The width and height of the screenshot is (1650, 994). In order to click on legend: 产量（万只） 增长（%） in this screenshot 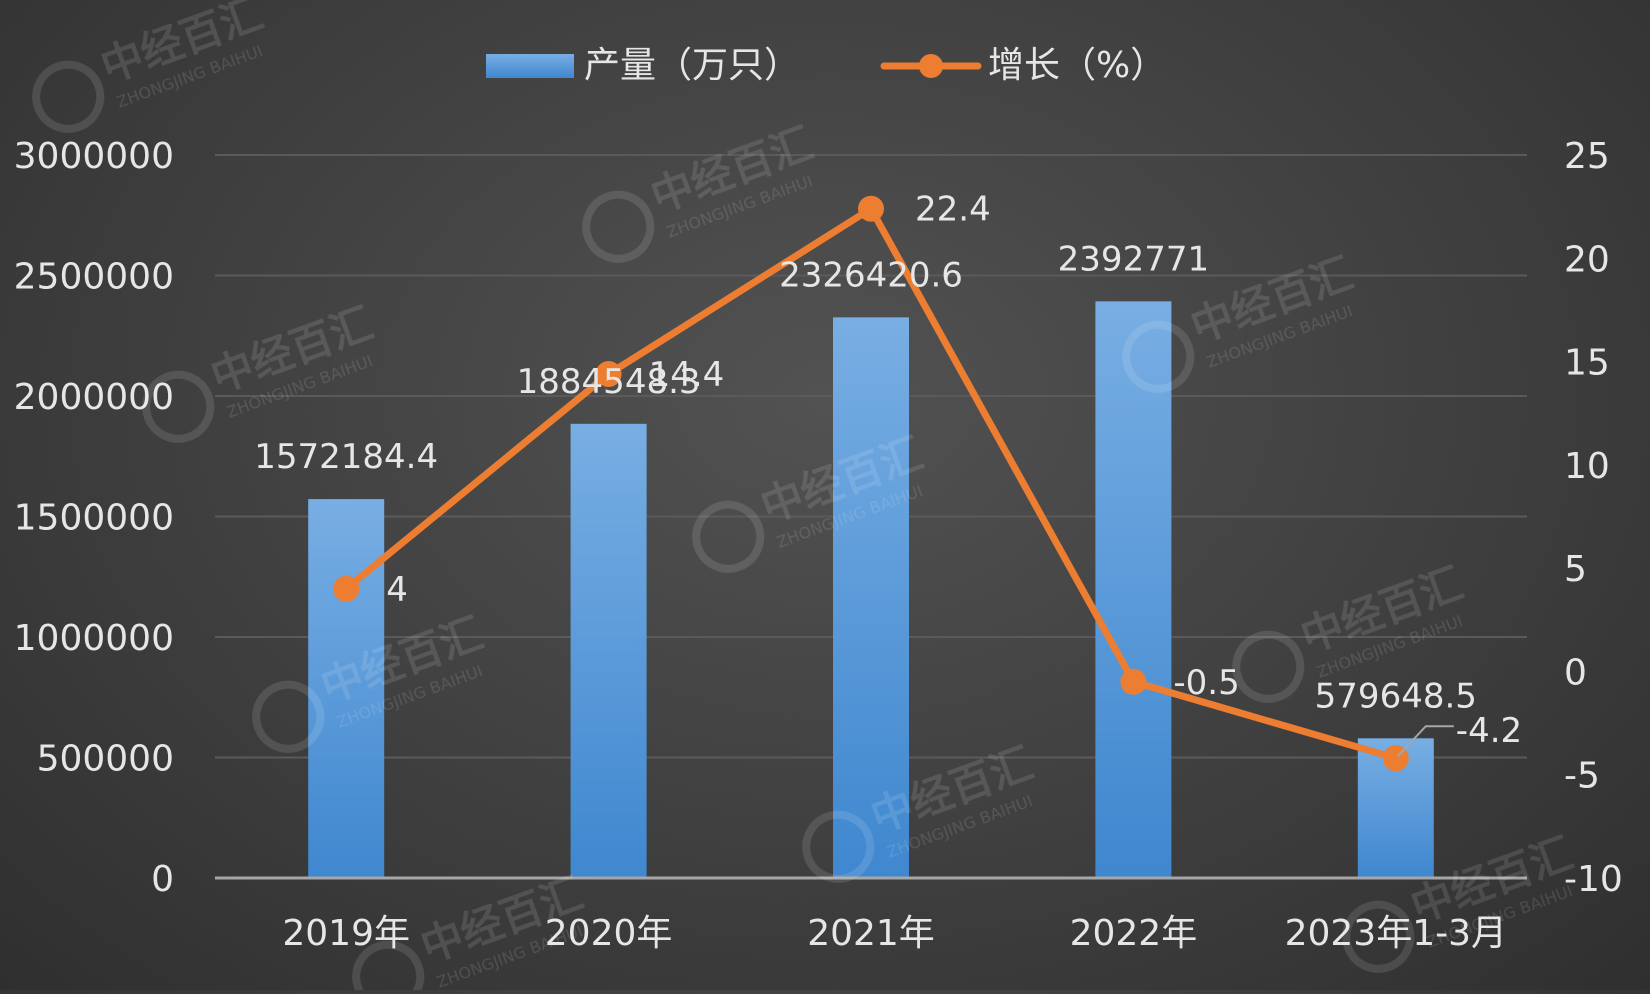, I will do `click(826, 65)`.